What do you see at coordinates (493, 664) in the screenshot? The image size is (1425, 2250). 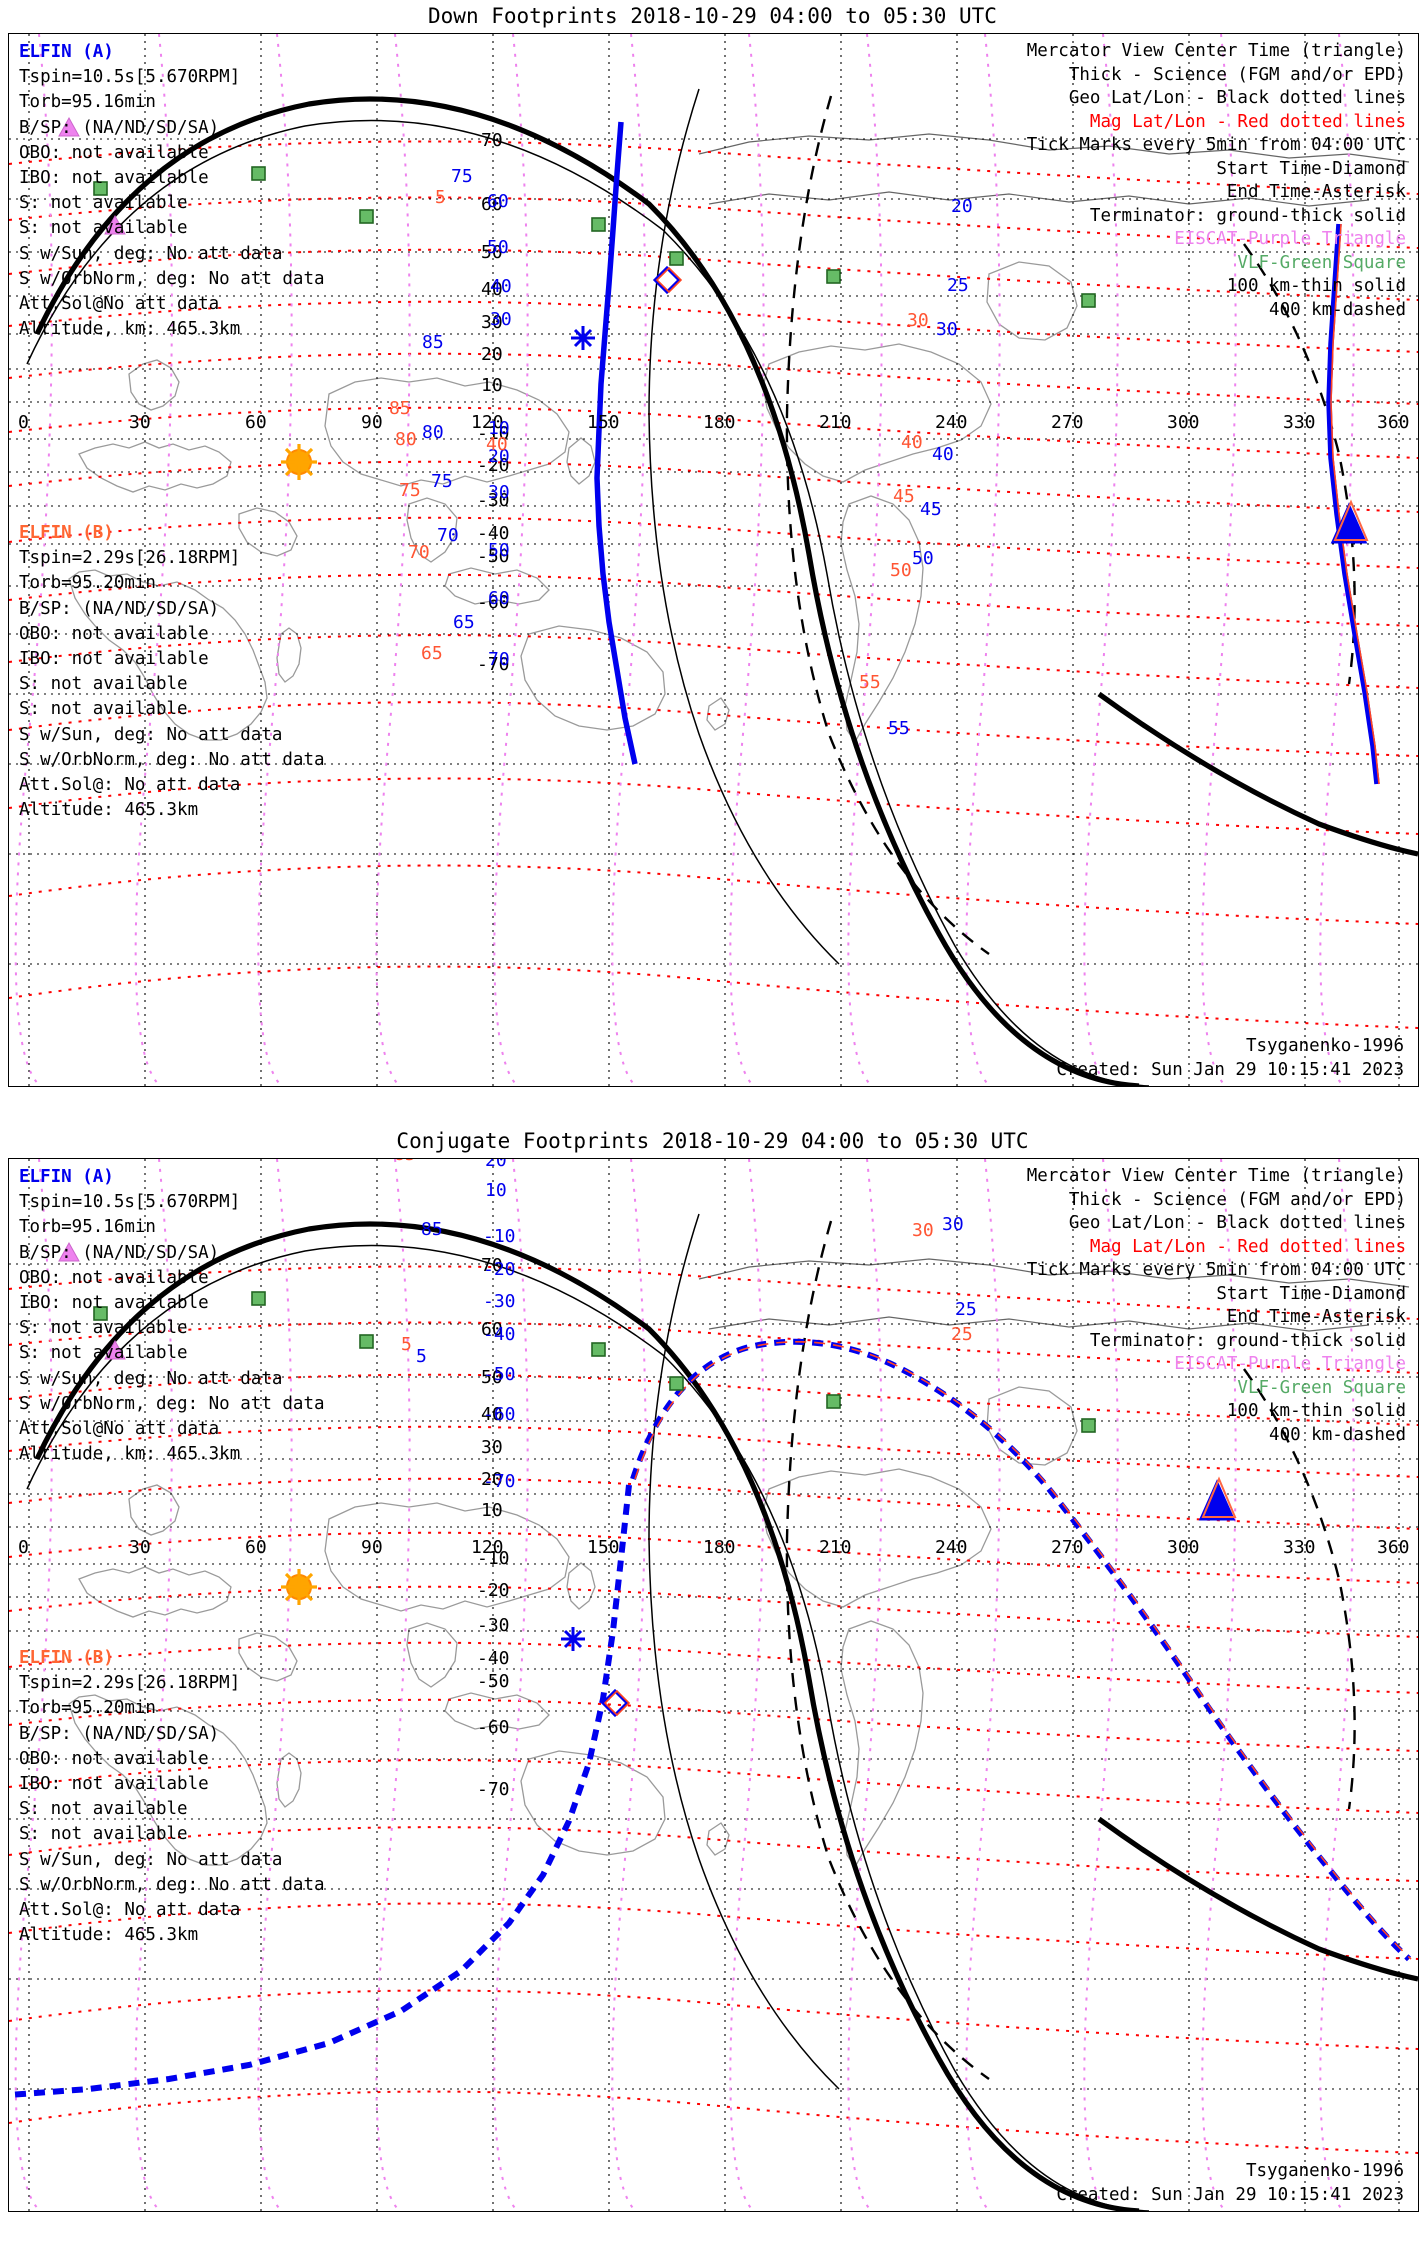 I see `lat-tick-m70: -70` at bounding box center [493, 664].